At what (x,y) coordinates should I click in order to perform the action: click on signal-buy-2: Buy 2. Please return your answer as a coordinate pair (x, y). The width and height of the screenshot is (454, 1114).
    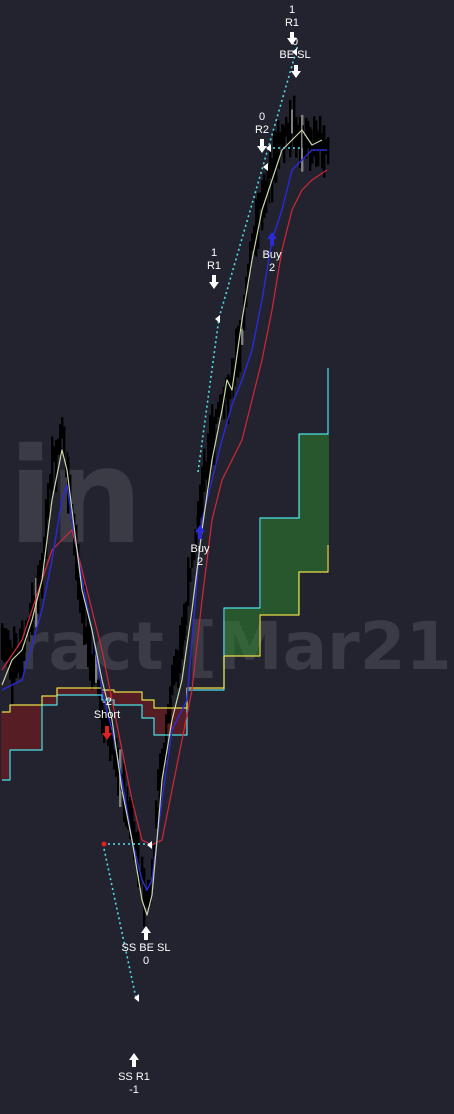
    Looking at the image, I should click on (272, 253).